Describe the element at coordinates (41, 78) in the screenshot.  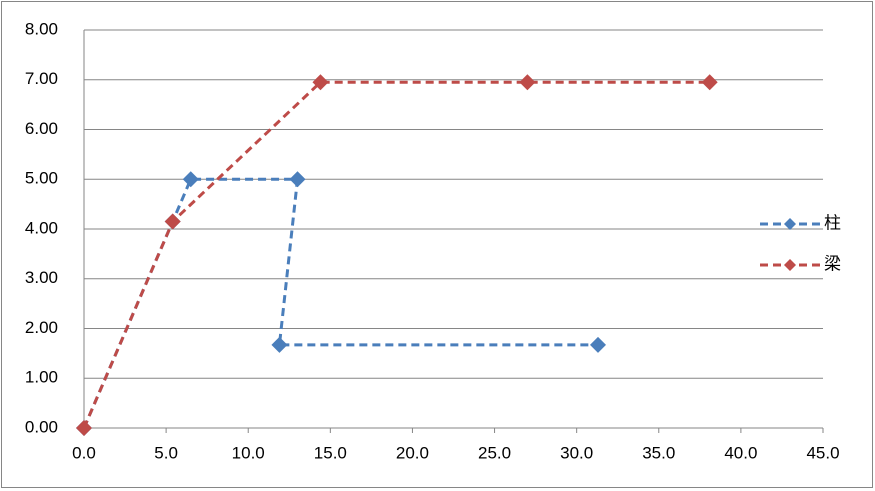
I see `y-tick-label: 7.00` at that location.